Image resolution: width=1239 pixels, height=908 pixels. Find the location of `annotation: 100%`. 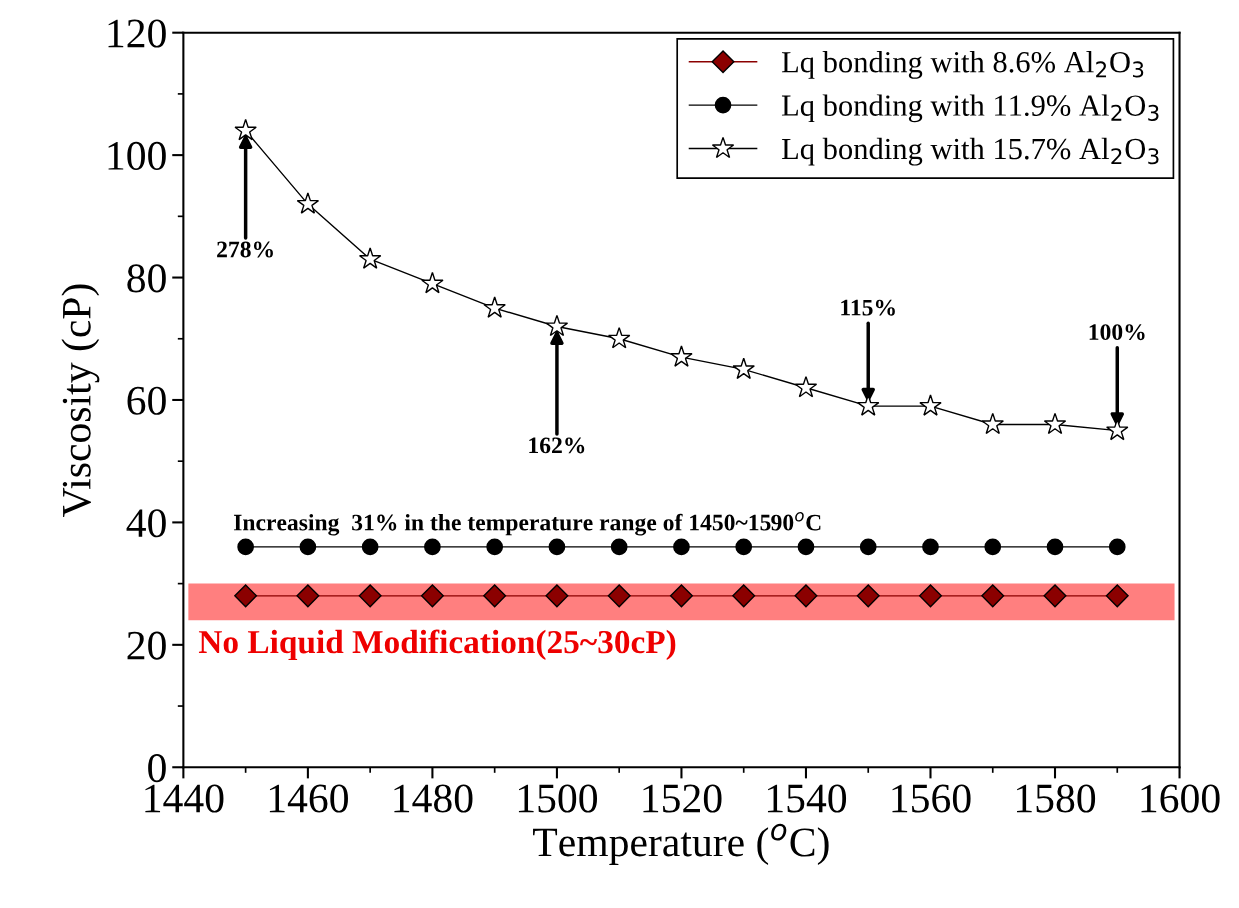

annotation: 100% is located at coordinates (1117, 332).